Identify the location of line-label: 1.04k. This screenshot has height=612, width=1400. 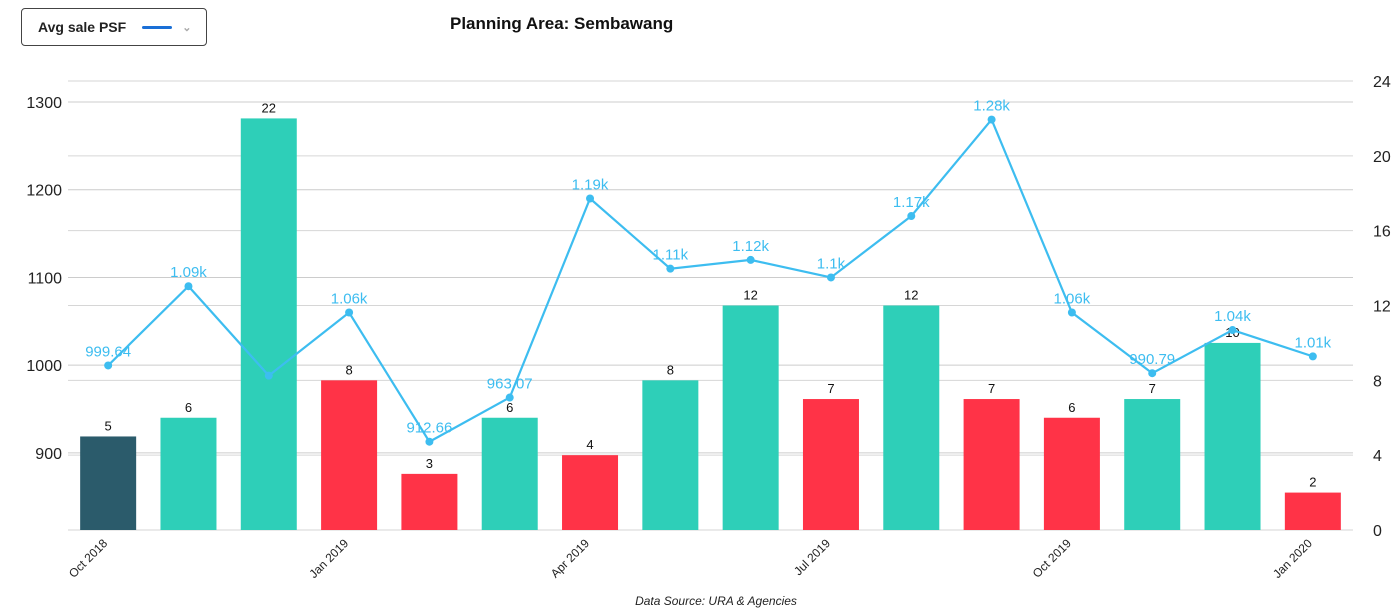
(1232, 316).